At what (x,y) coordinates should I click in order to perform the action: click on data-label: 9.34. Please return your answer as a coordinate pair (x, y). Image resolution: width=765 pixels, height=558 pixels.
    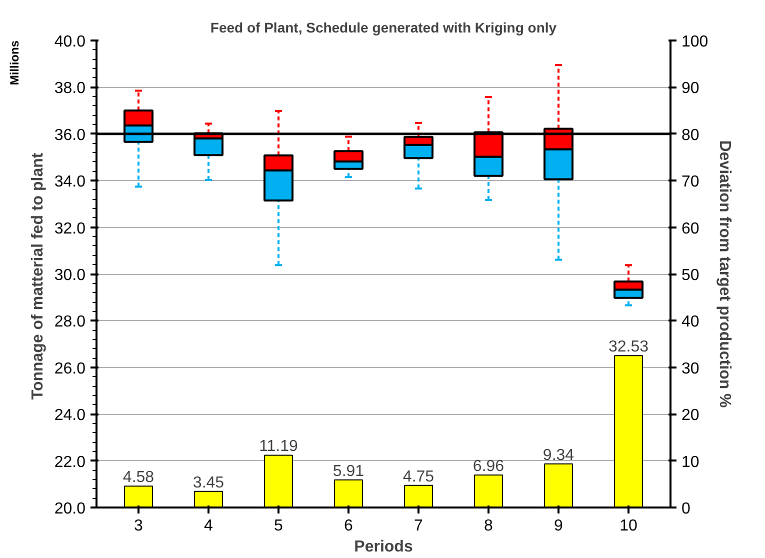
    Looking at the image, I should click on (558, 455).